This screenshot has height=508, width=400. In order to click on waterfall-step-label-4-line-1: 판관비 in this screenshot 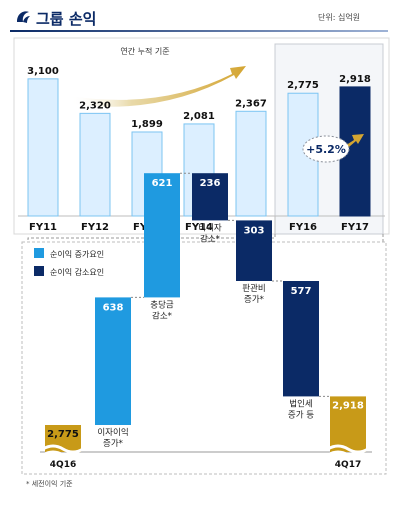, I will do `click(253, 288)`.